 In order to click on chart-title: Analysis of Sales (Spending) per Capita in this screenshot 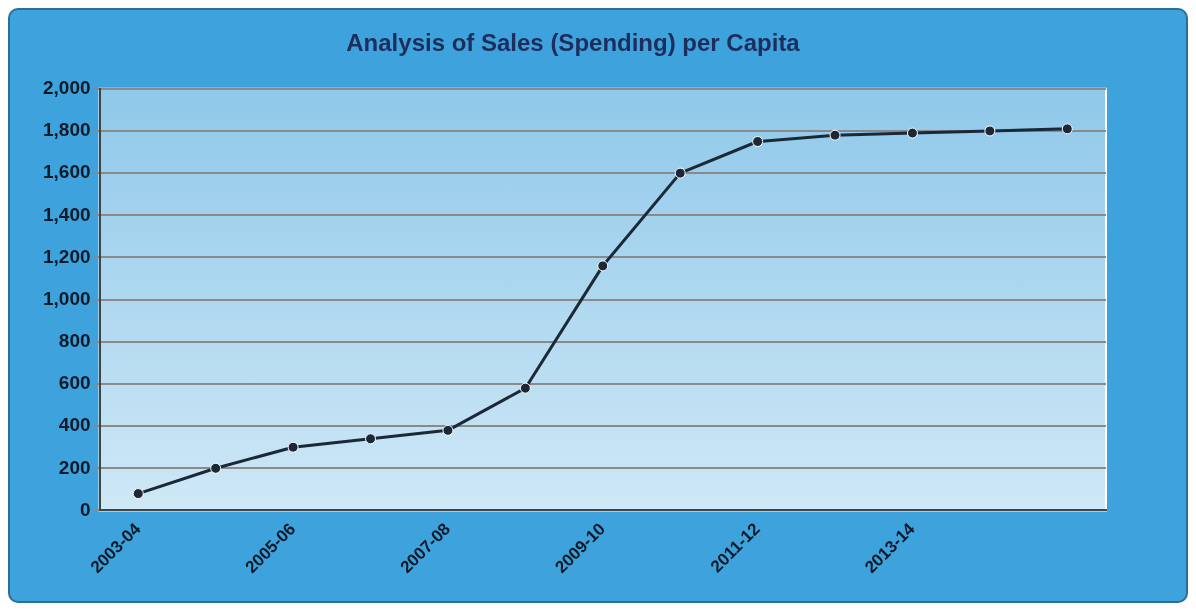, I will do `click(573, 43)`.